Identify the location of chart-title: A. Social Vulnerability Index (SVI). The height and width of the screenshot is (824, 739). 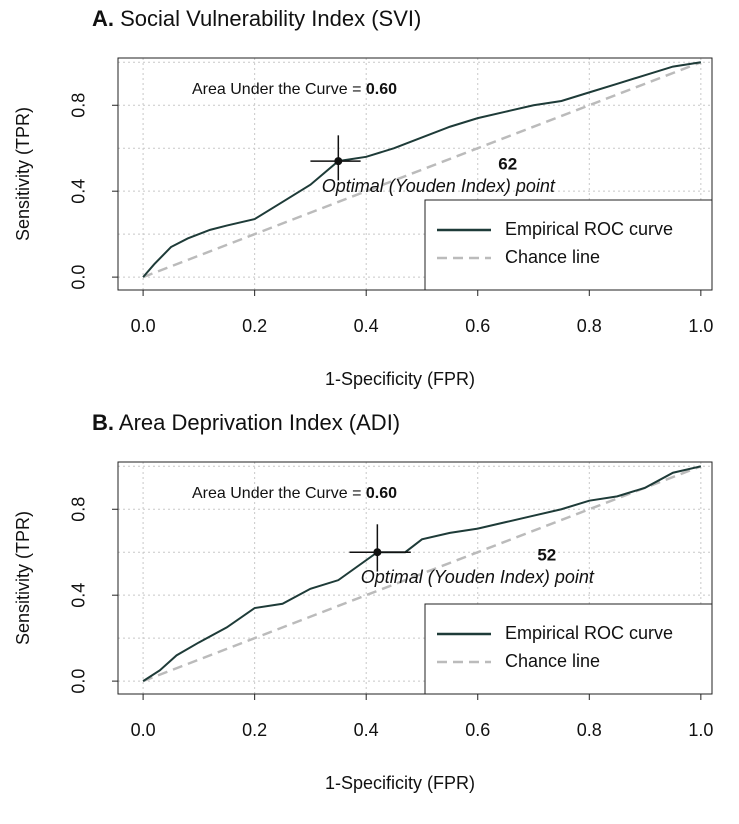
(256, 18).